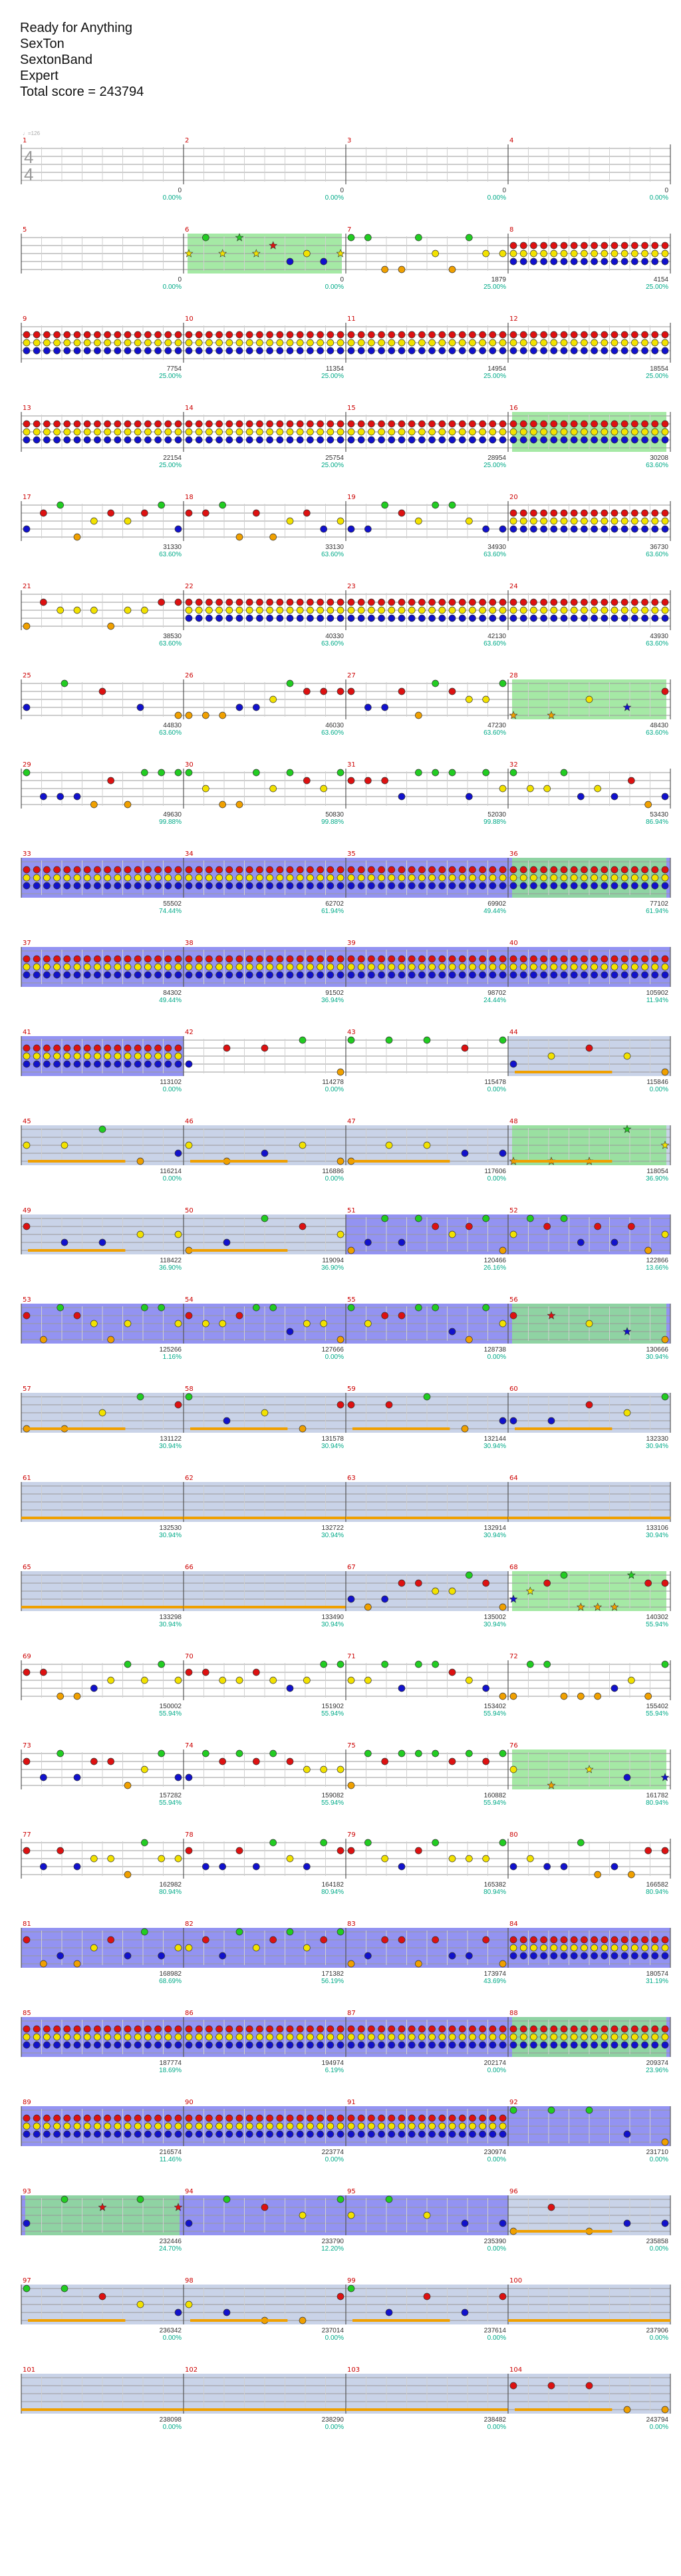 This screenshot has height=2576, width=681. Describe the element at coordinates (170, 1893) in the screenshot. I see `overdrive-percent: 80.94%` at that location.